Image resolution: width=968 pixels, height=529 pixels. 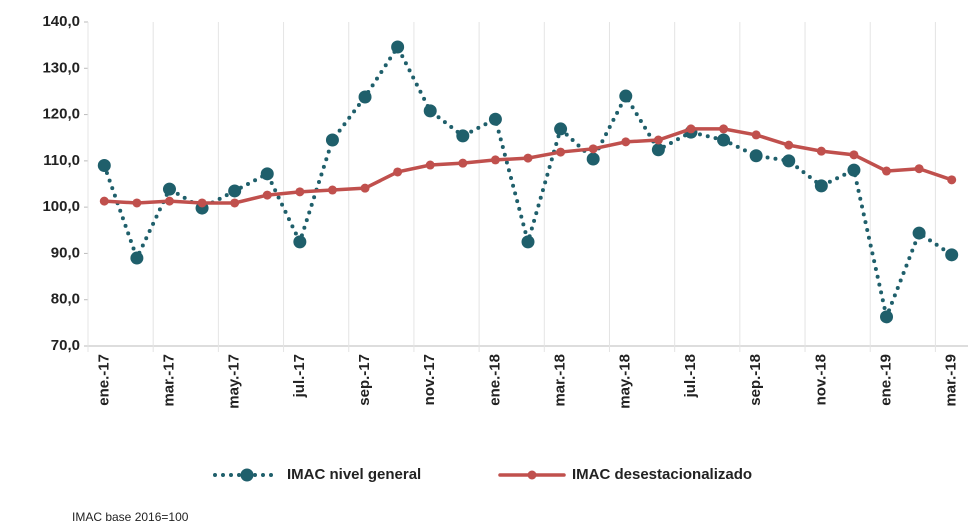 I want to click on x-tick-label: nov.-17, so click(x=429, y=379).